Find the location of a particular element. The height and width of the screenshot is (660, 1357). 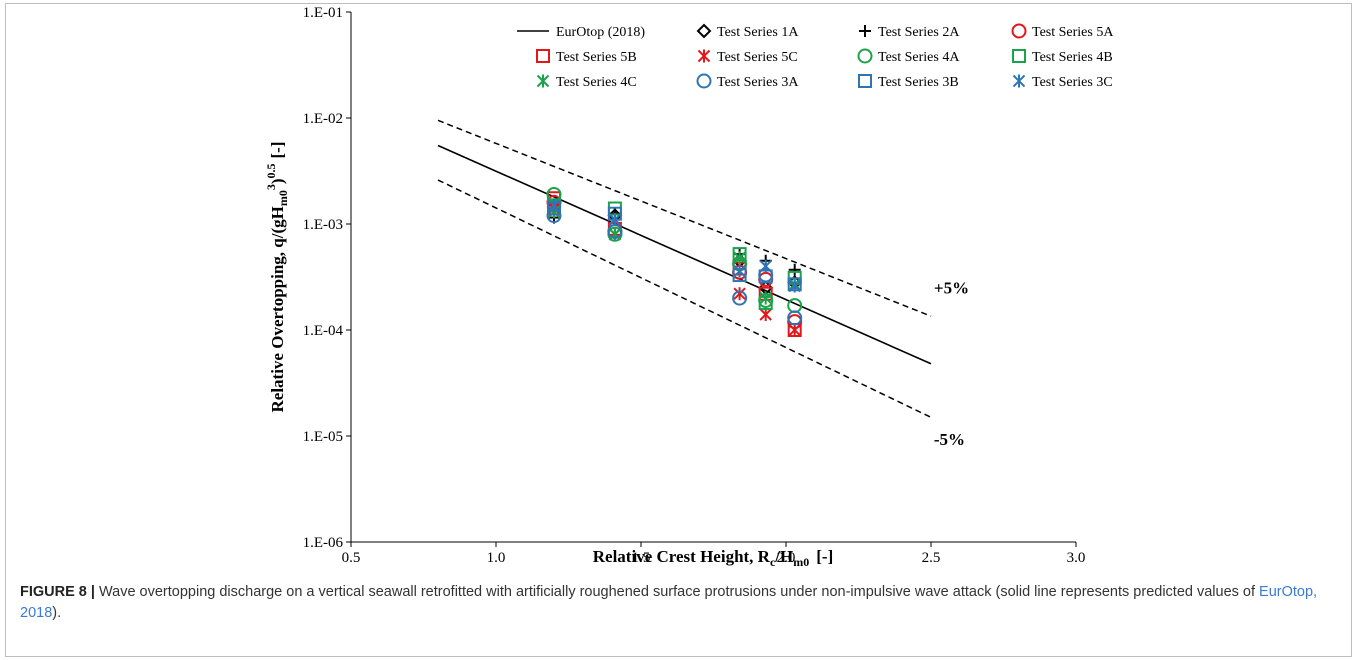

x-label-unit: [-] is located at coordinates (824, 556).